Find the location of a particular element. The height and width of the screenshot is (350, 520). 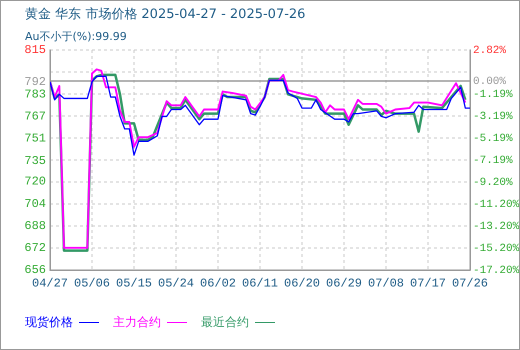

y2-tick-label: 2.82% is located at coordinates (489, 50).